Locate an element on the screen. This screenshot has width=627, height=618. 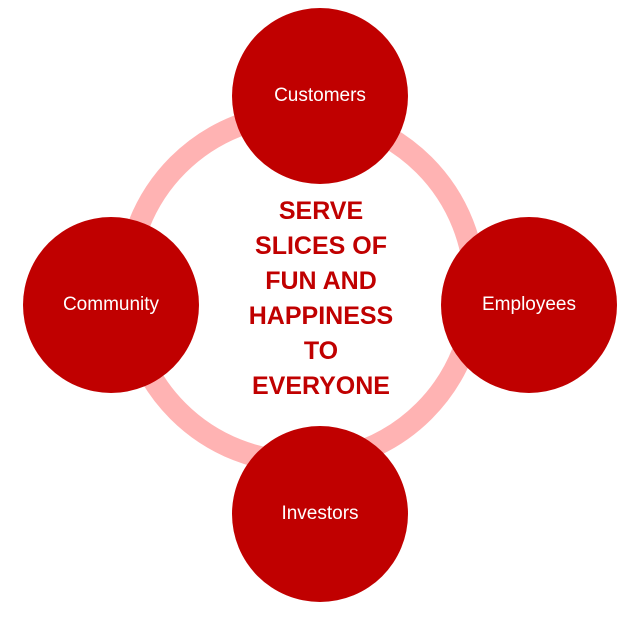
central-message-line-1: SERVE is located at coordinates (321, 211).